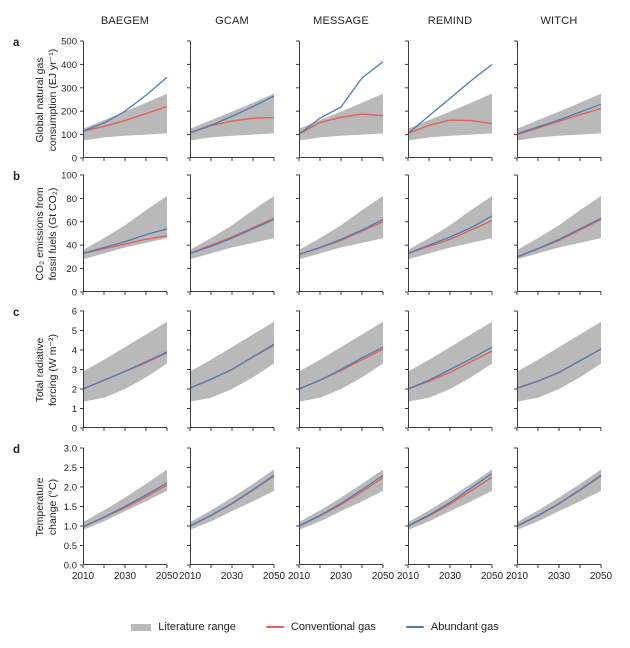 This screenshot has height=648, width=630. I want to click on y-tick-label: 0.0, so click(70, 566).